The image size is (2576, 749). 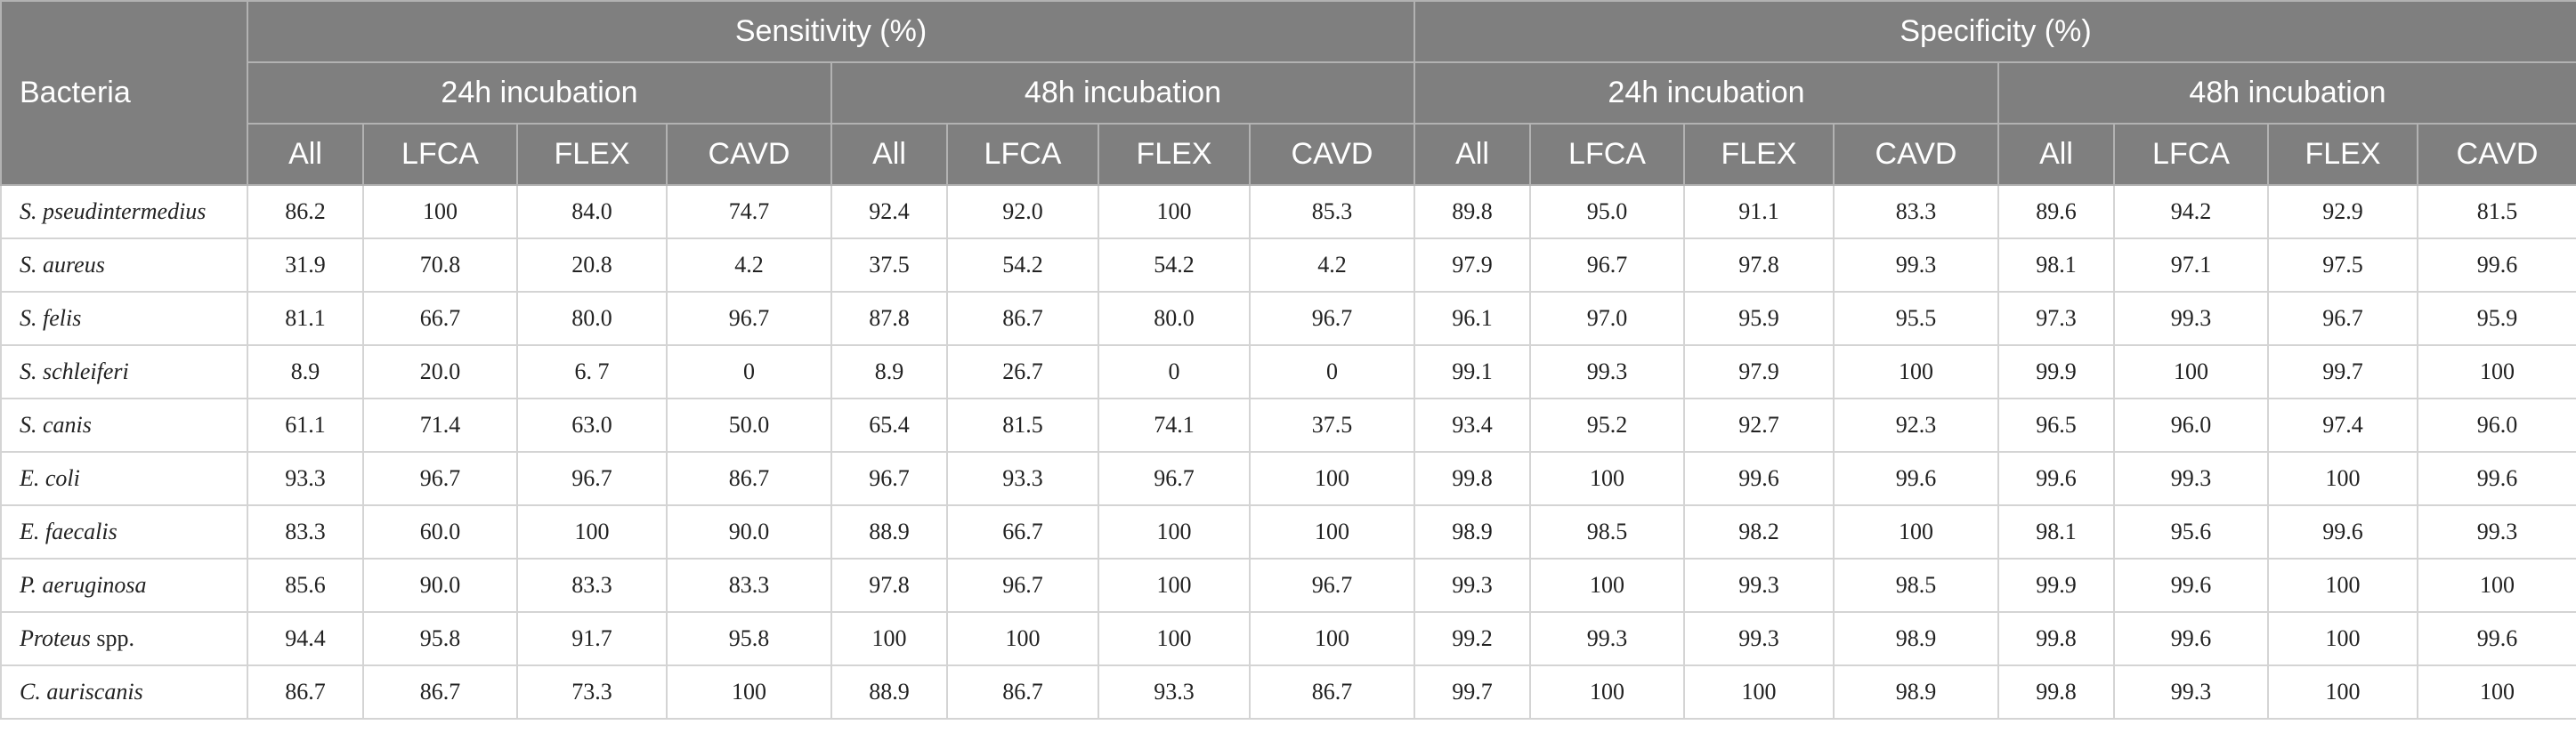 What do you see at coordinates (1174, 425) in the screenshot?
I see `value-cell: 74.1` at bounding box center [1174, 425].